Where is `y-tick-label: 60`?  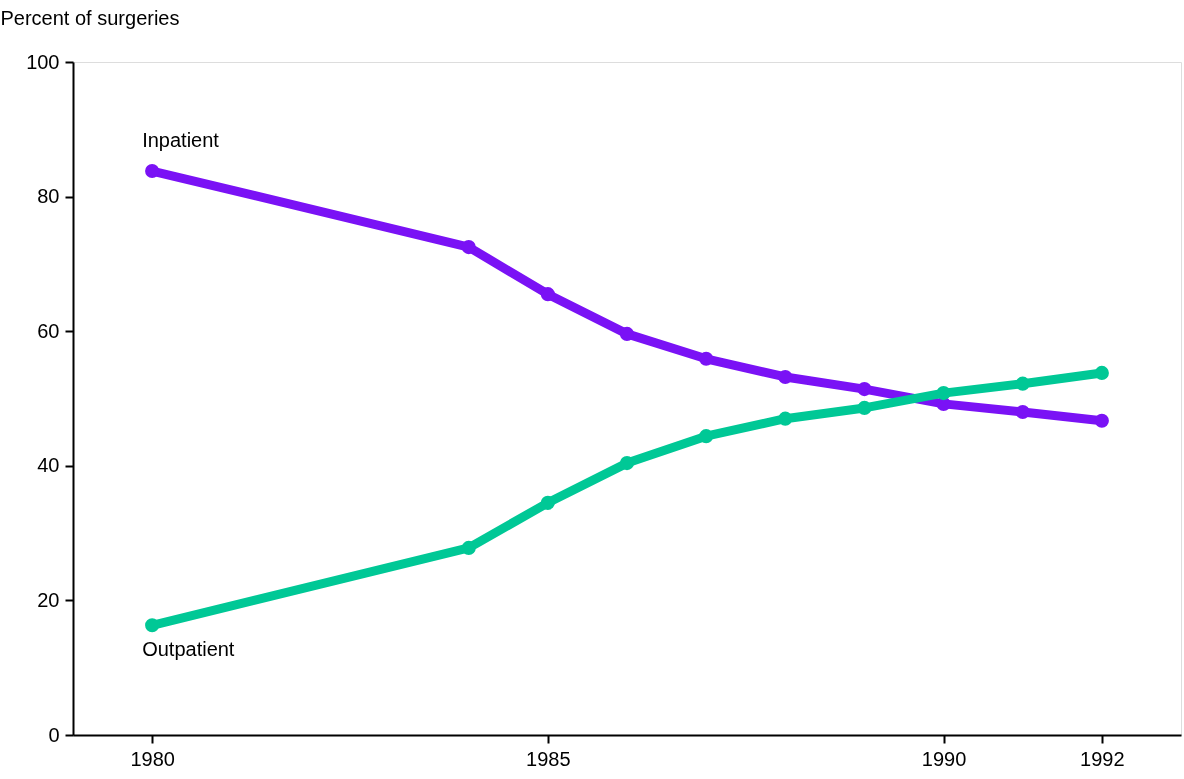
y-tick-label: 60 is located at coordinates (48, 330).